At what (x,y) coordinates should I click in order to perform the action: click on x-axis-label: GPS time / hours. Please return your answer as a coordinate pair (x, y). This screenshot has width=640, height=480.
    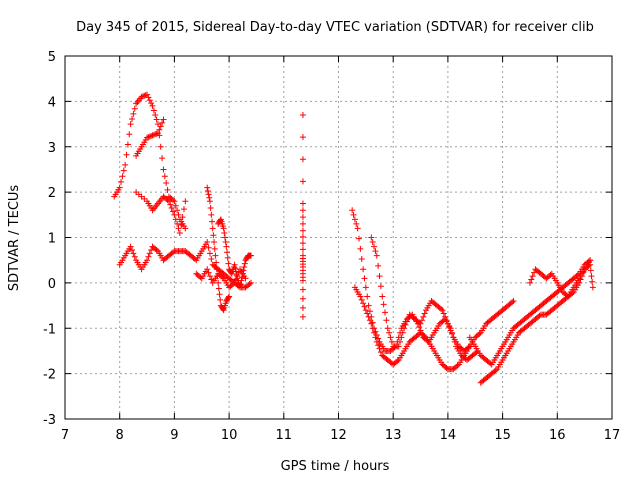
    Looking at the image, I should click on (335, 466).